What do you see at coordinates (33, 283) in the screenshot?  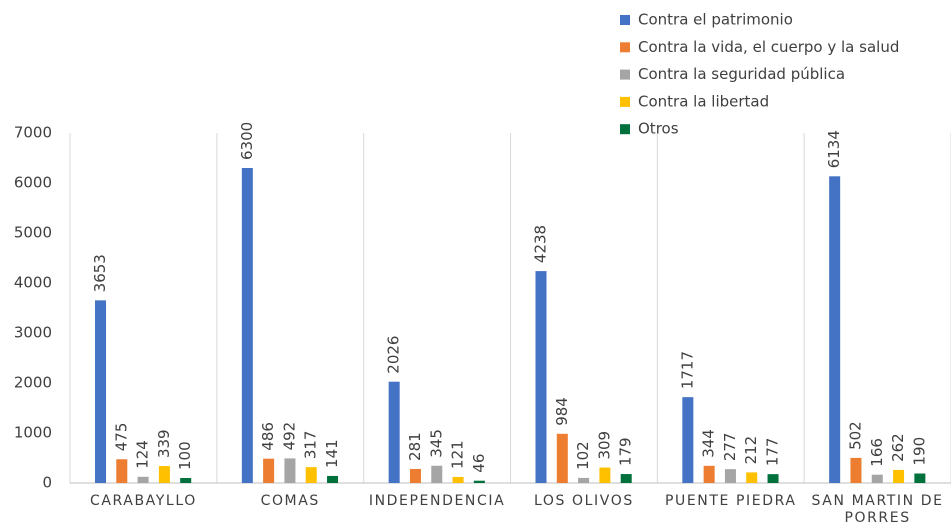 I see `y-tick-label: 4000` at bounding box center [33, 283].